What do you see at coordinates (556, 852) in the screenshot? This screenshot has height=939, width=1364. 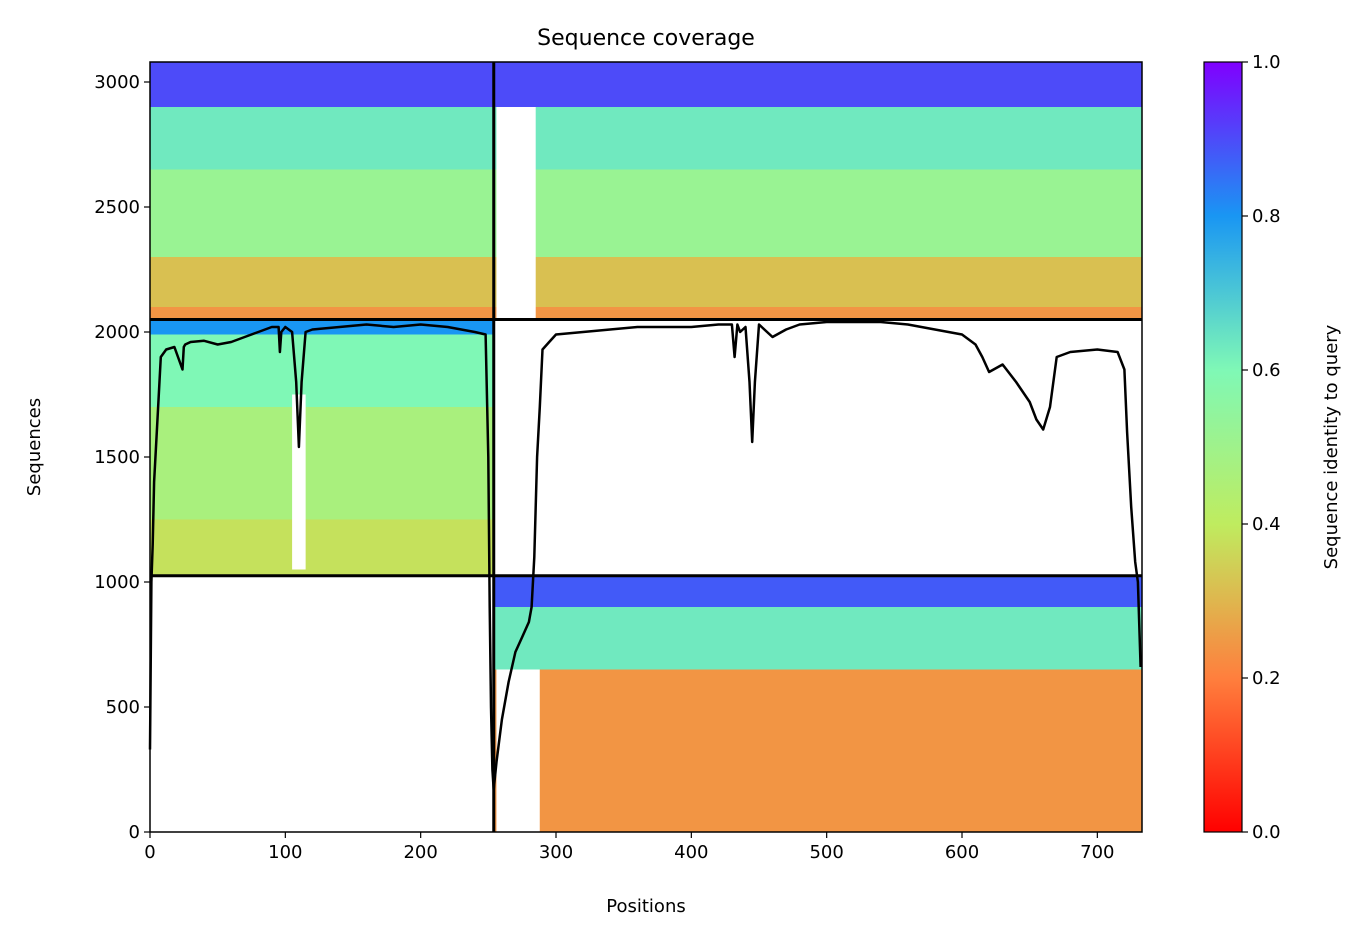 I see `x-tick-label: 300` at bounding box center [556, 852].